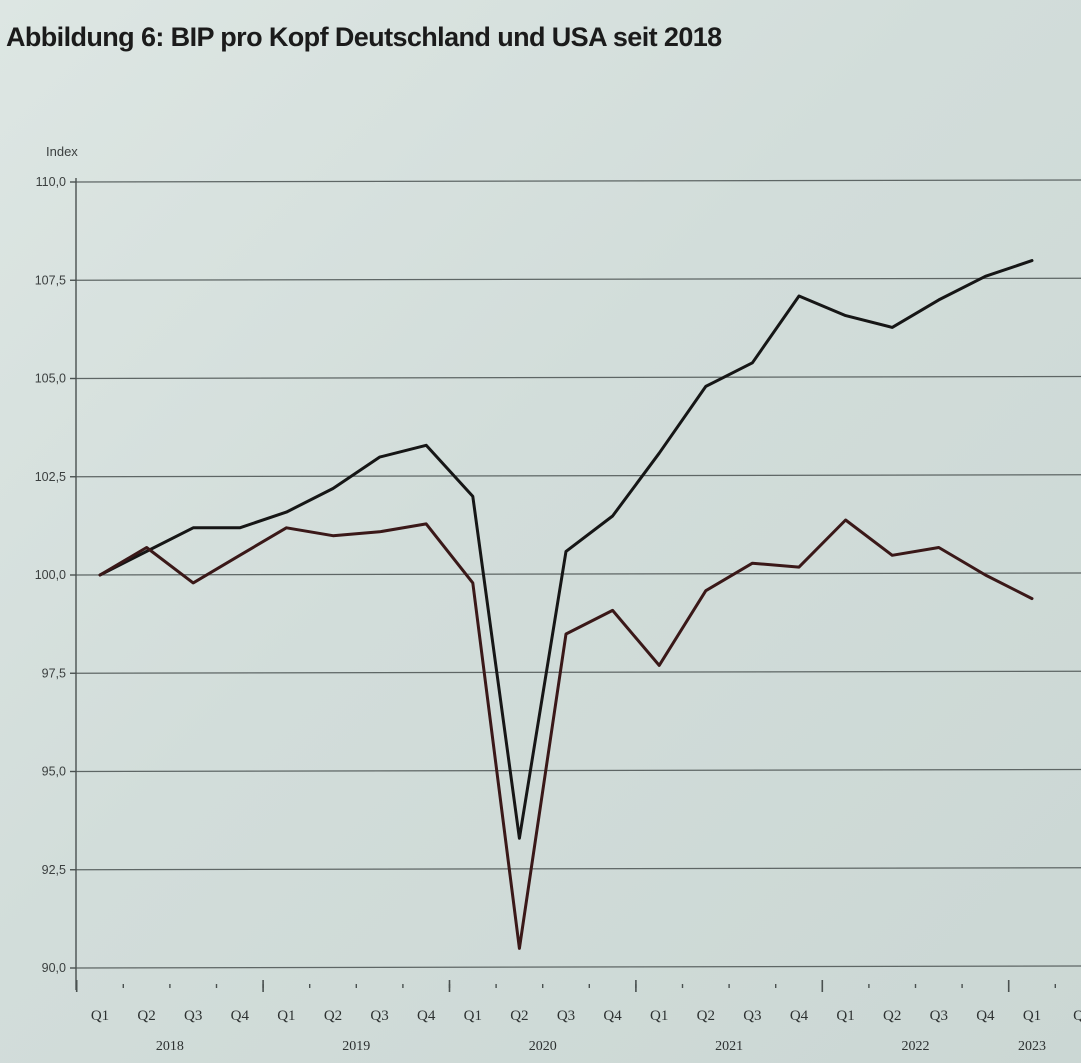  What do you see at coordinates (54, 673) in the screenshot?
I see `y-tick-label: 97,5` at bounding box center [54, 673].